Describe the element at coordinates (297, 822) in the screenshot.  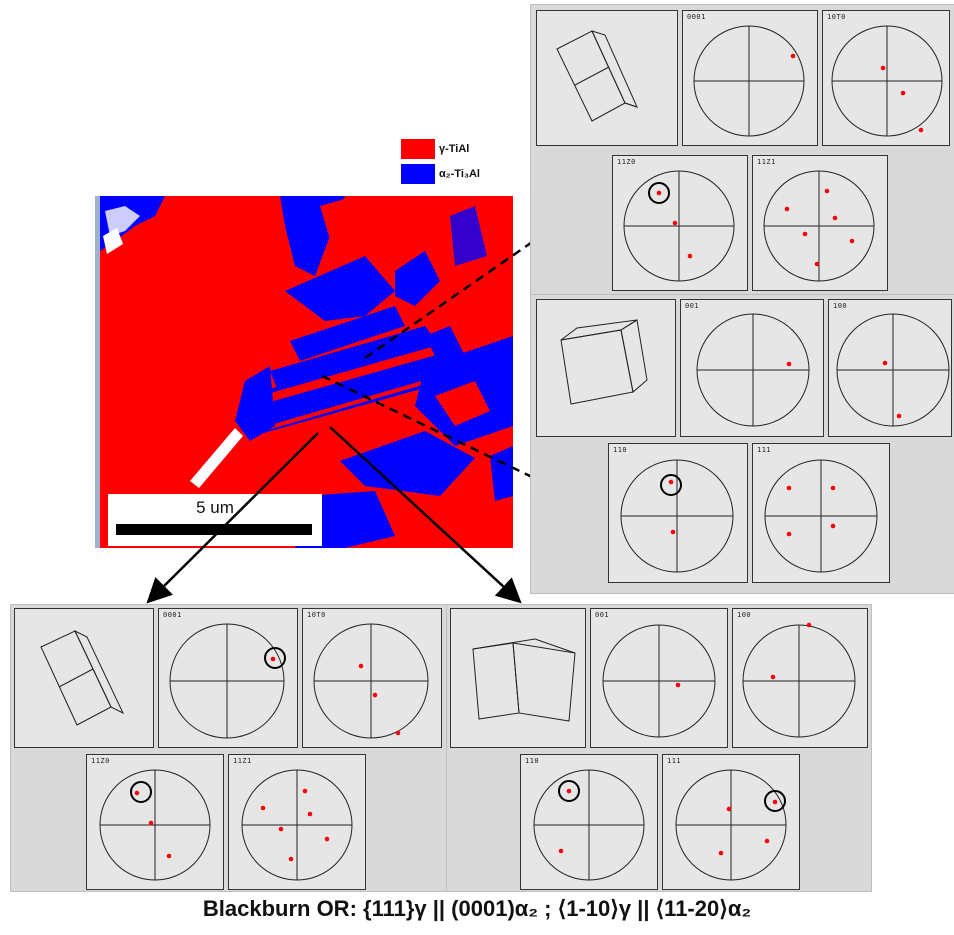
I see `pole-figure-bl-4: 11Z1` at that location.